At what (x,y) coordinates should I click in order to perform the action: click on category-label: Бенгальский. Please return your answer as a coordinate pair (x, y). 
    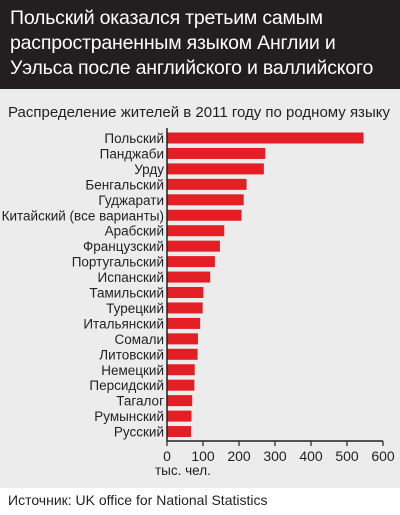
    Looking at the image, I should click on (124, 184).